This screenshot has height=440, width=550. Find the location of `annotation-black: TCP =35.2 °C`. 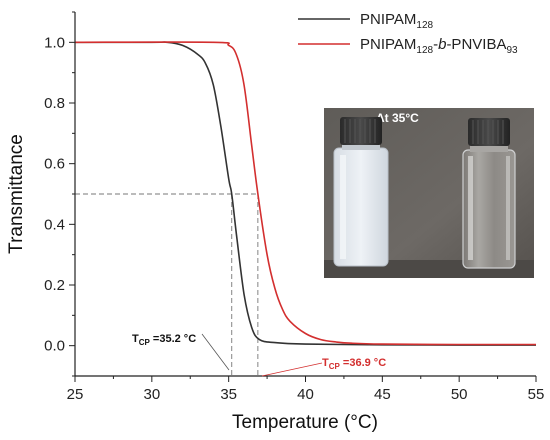

annotation-black: TCP =35.2 °C is located at coordinates (181, 352).